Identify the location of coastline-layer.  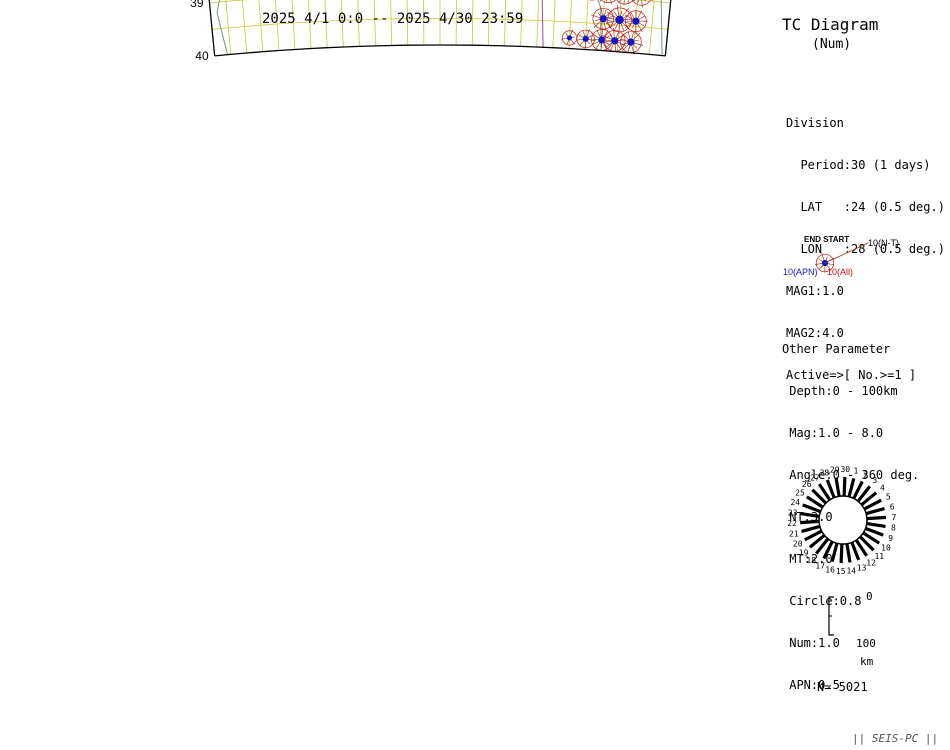
(439, 28).